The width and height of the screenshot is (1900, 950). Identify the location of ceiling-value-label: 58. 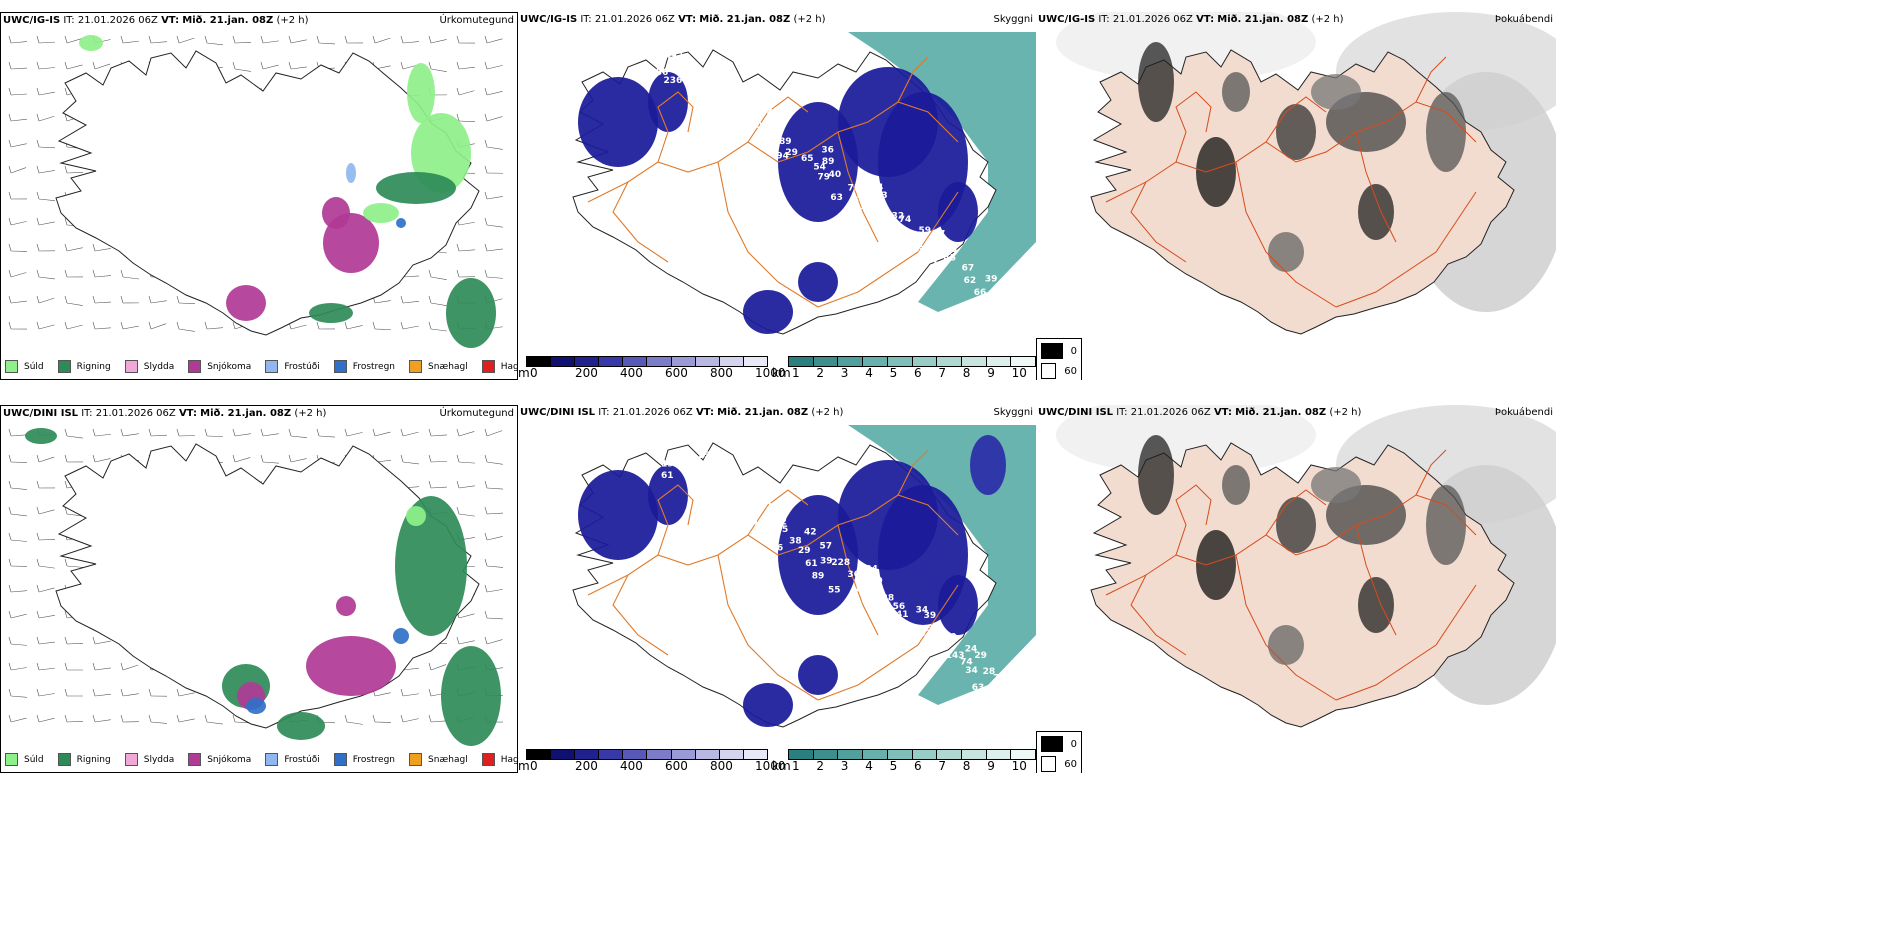
(648, 53).